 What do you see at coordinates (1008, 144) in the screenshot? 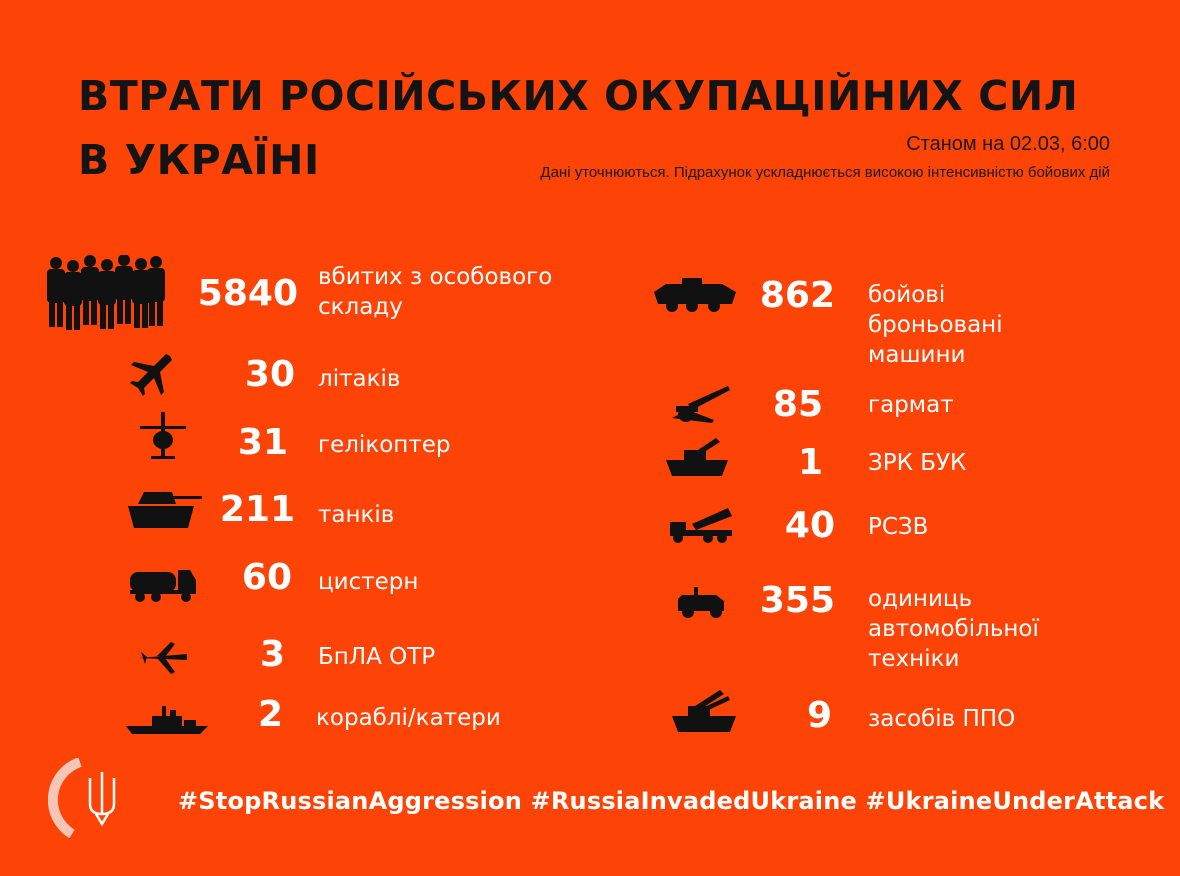
I see `as-of-date: Станом на 02.03, 6:00` at bounding box center [1008, 144].